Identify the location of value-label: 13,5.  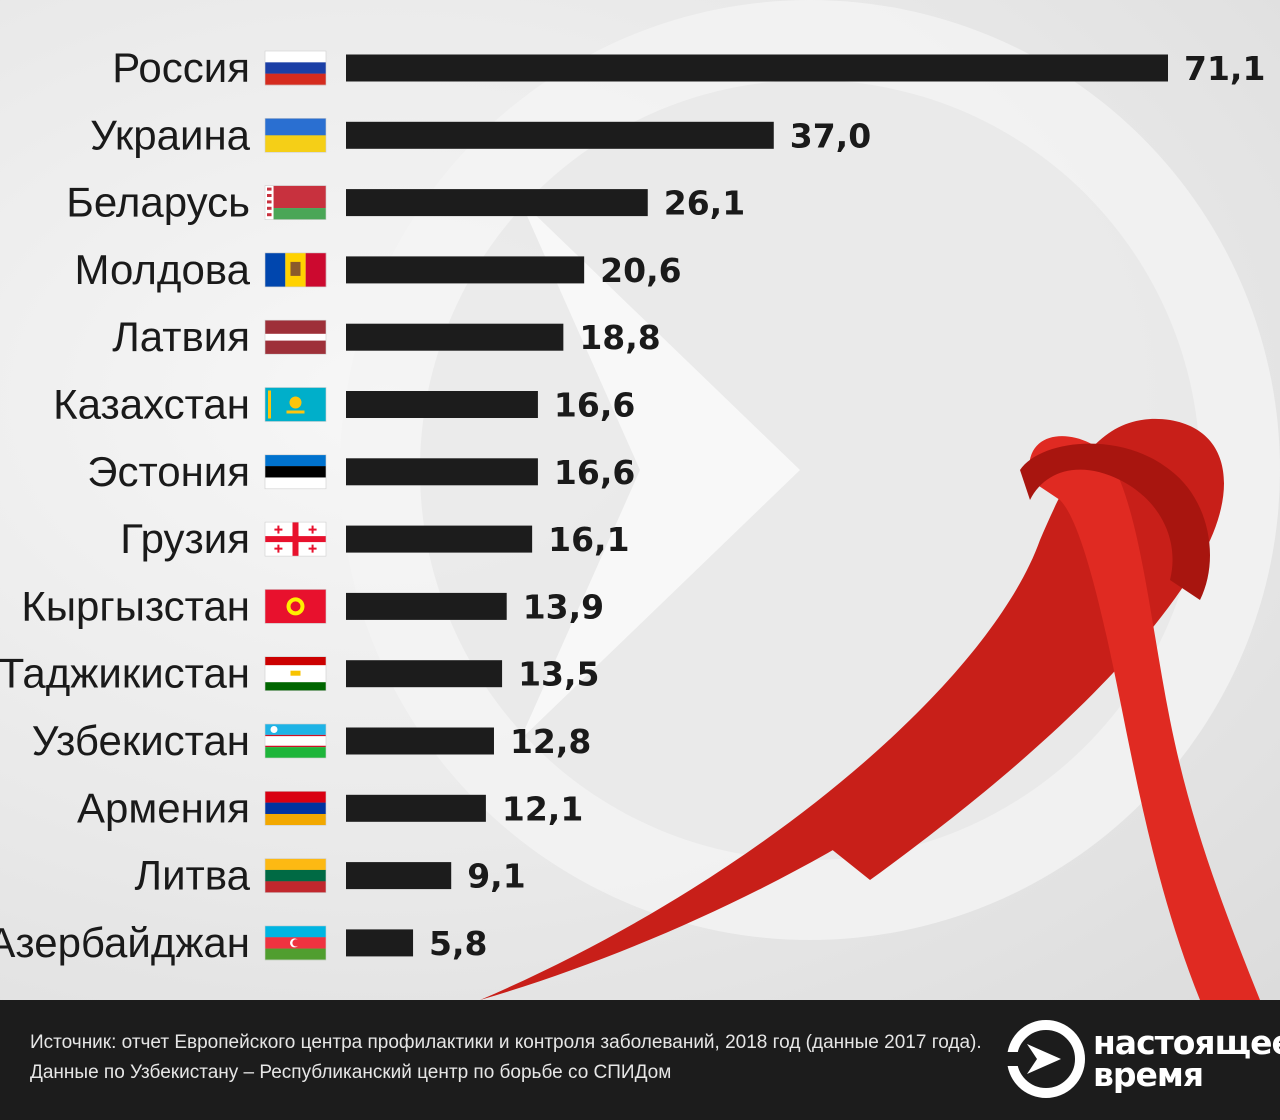
(558, 674).